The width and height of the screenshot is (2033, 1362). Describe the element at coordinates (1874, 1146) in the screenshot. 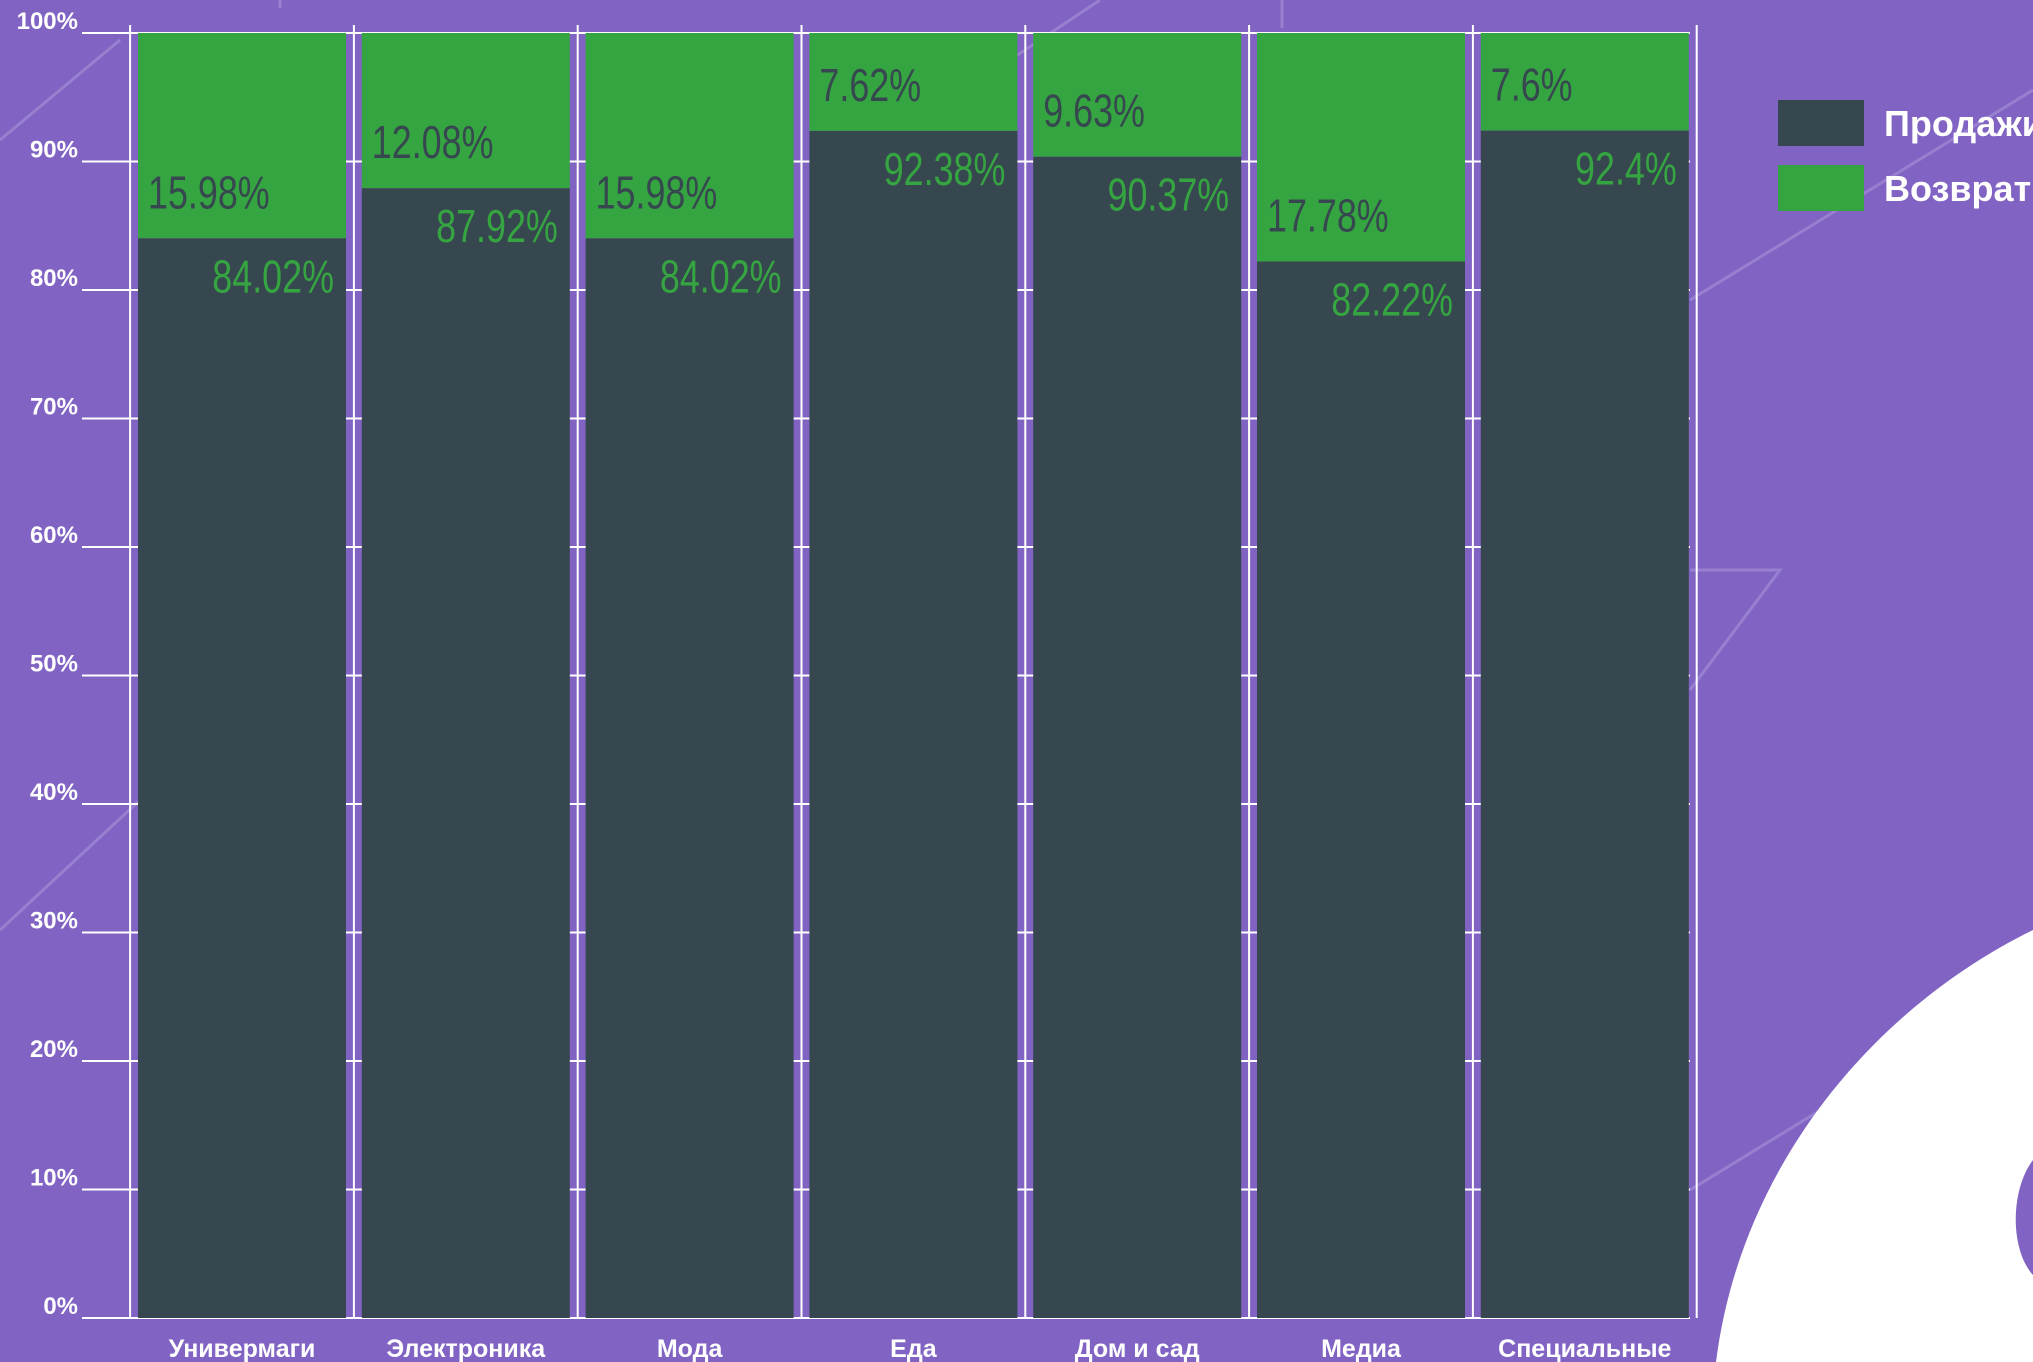

I see `decorative-circle` at that location.